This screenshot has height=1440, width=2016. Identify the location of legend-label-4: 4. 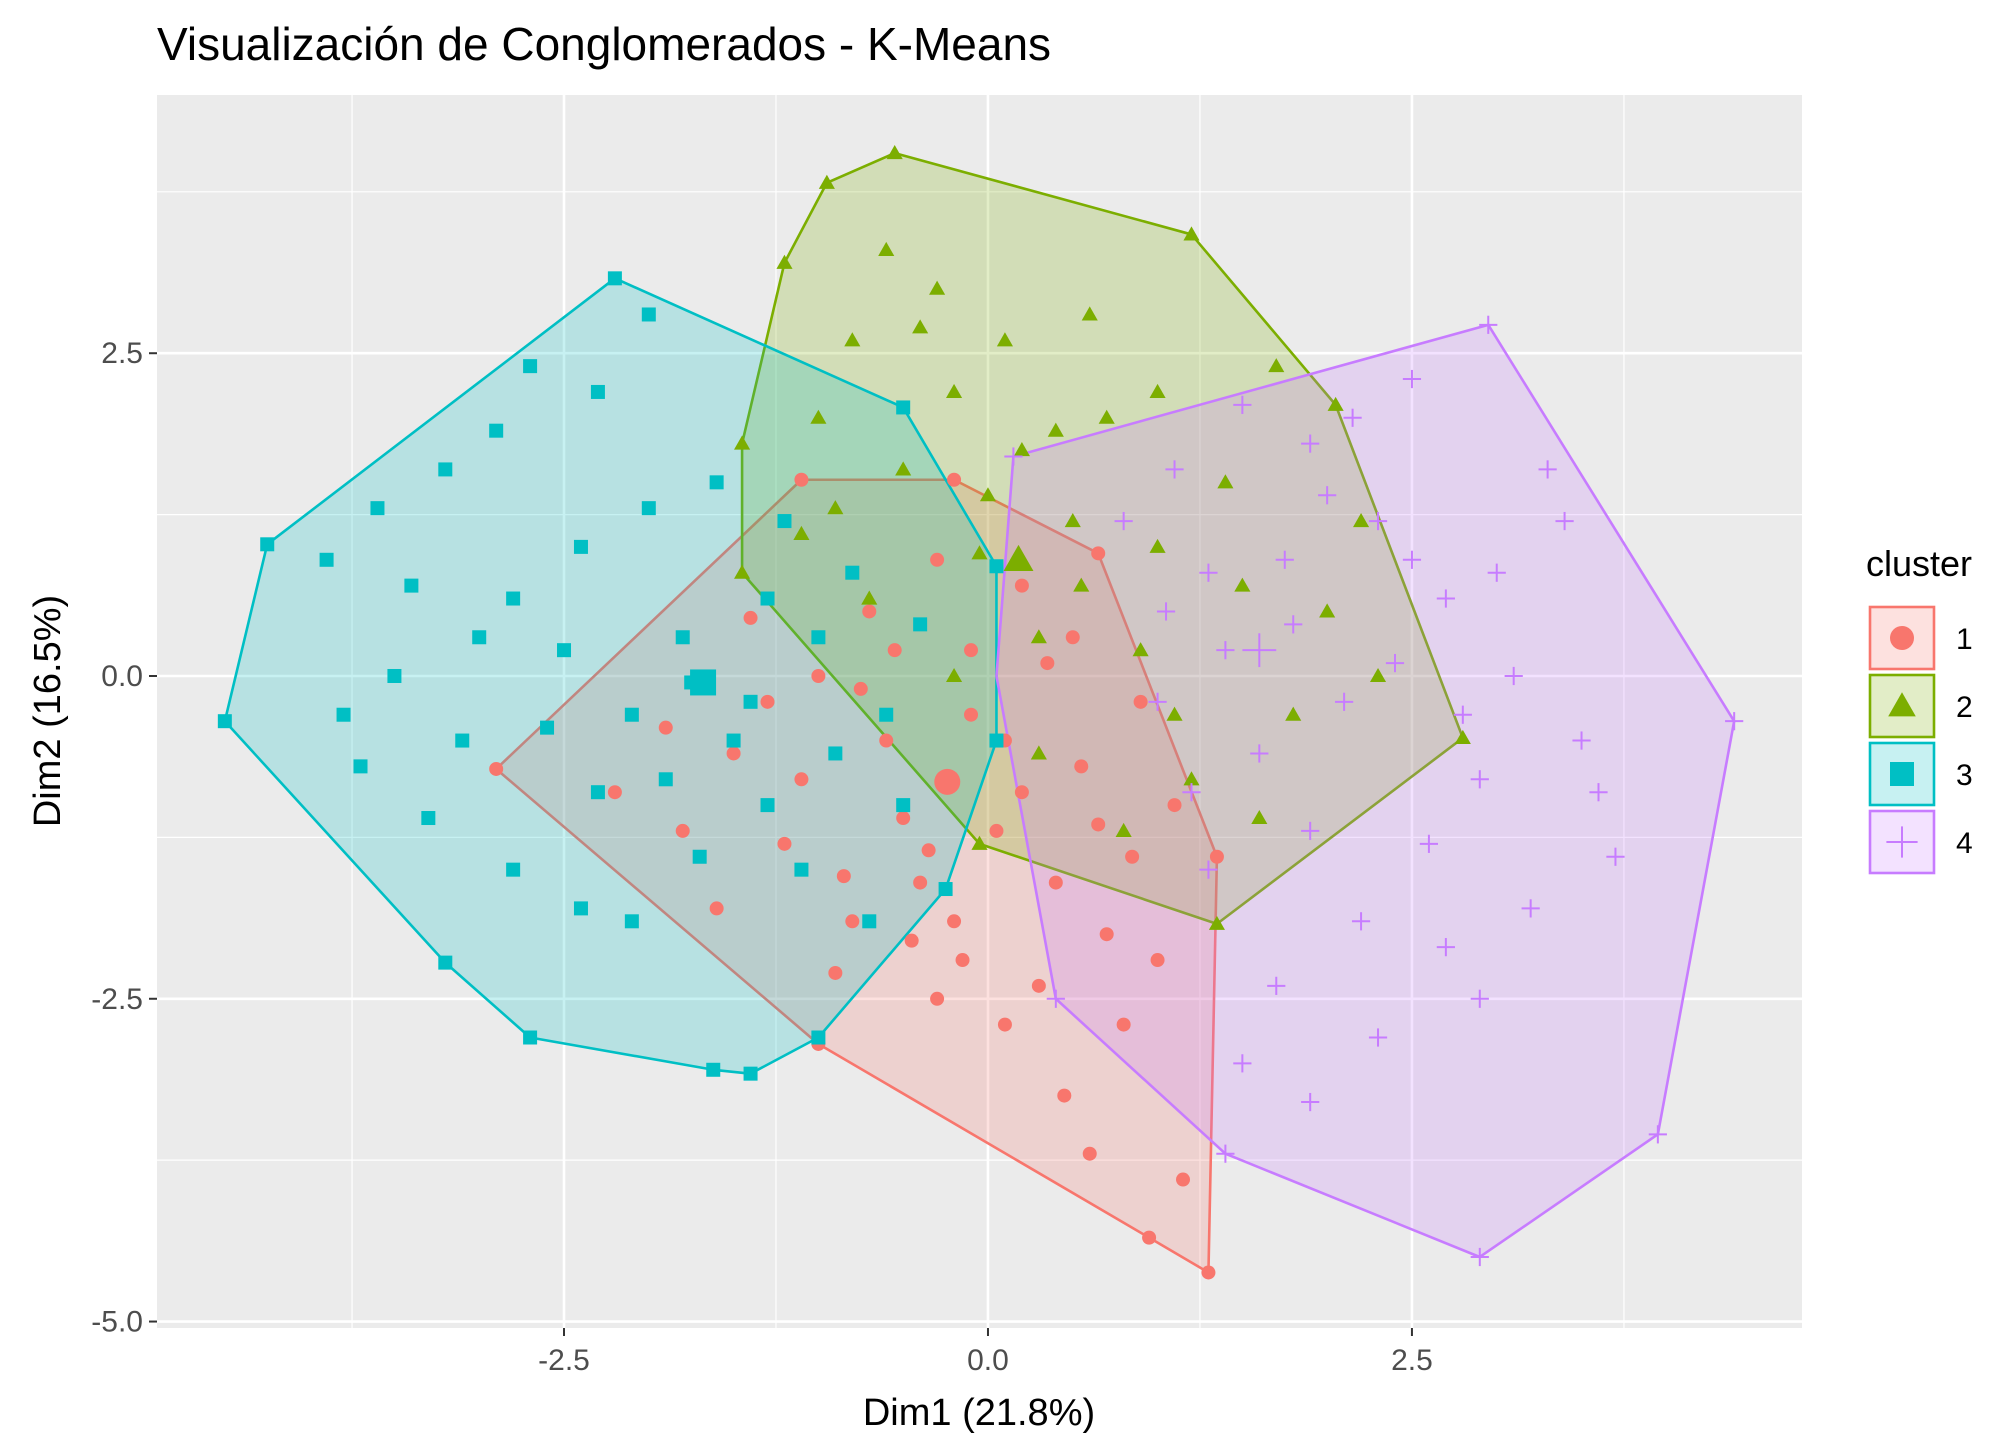
(1964, 843).